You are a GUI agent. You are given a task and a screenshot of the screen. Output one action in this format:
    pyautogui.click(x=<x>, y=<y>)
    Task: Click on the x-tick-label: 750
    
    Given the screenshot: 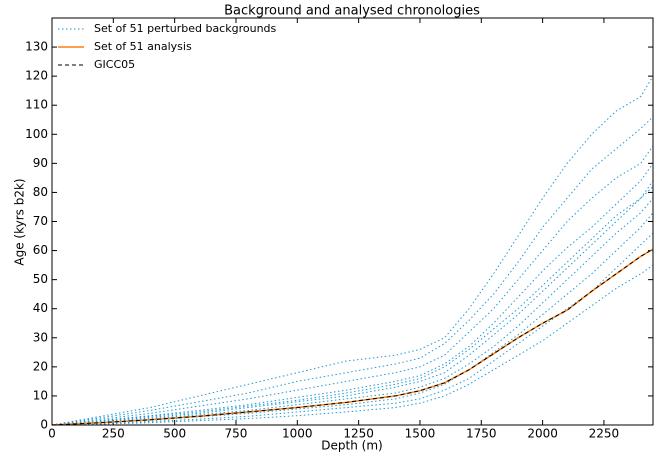 What is the action you would take?
    pyautogui.click(x=236, y=434)
    